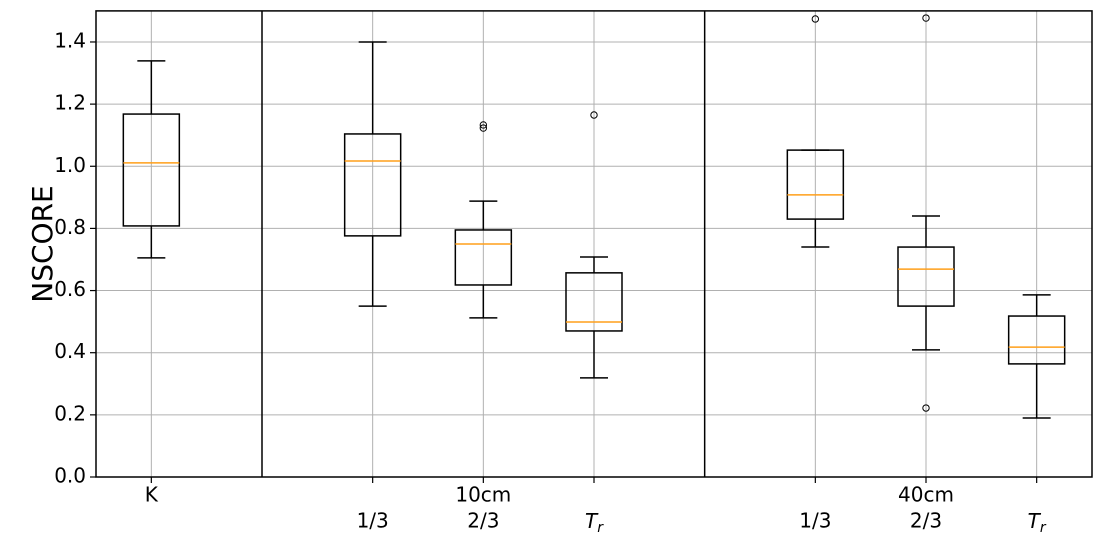 This screenshot has width=1108, height=546. I want to click on y-tick-label: 0.4, so click(70, 351).